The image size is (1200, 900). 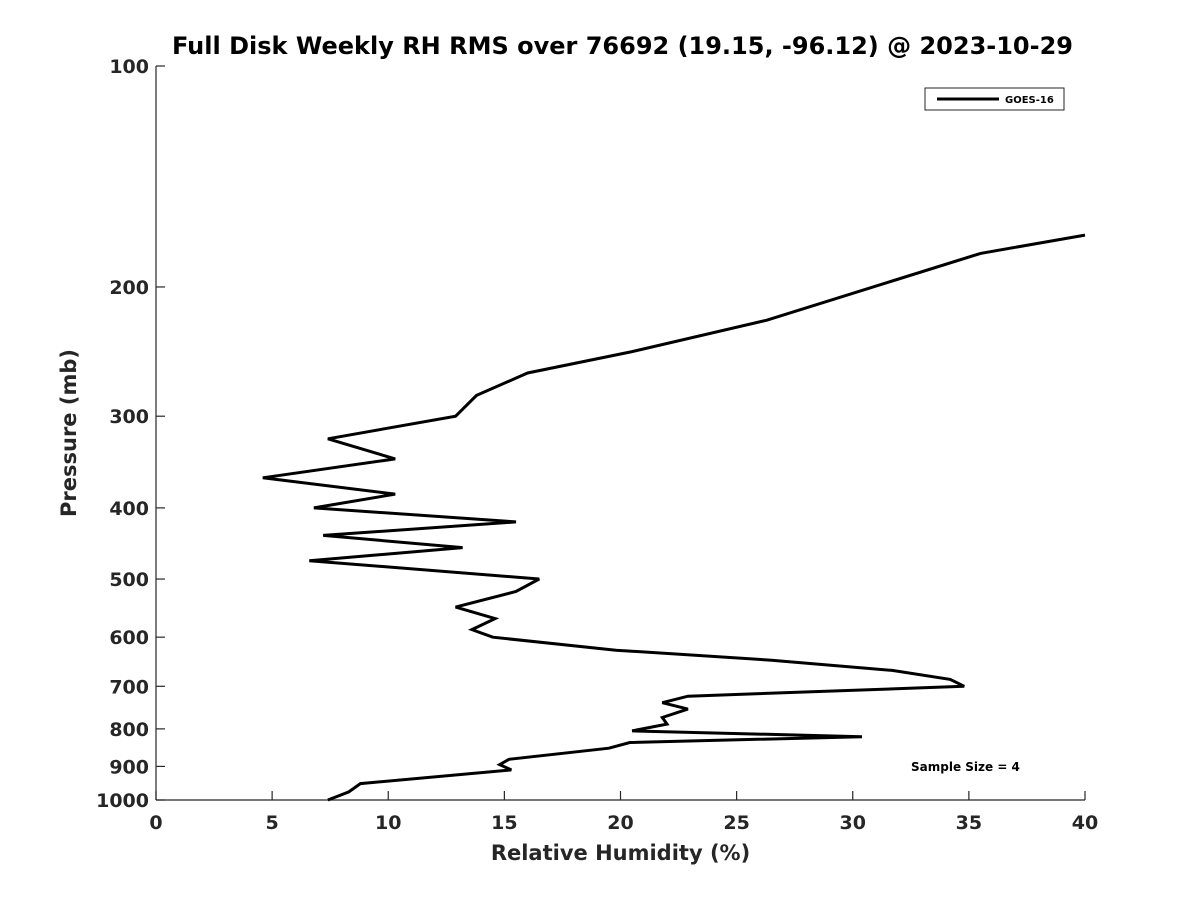 I want to click on y-tick-label: 500, so click(x=129, y=580).